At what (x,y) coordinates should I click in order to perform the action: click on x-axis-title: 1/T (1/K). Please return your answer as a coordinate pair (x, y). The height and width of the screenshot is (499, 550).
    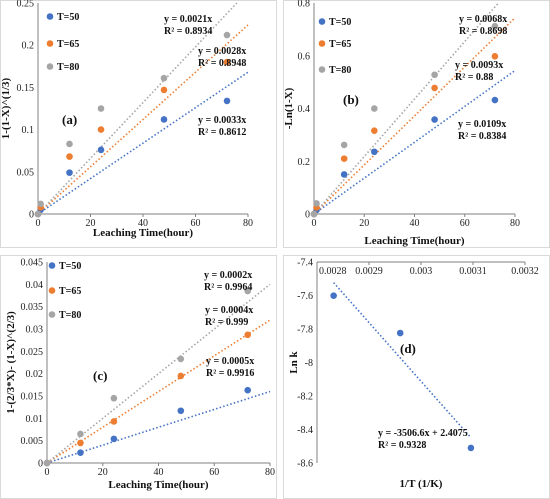
    Looking at the image, I should click on (421, 484).